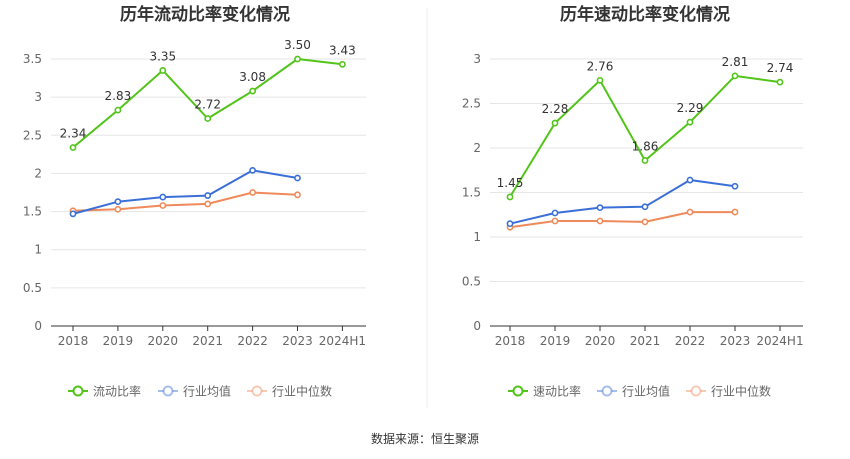 The height and width of the screenshot is (459, 850). Describe the element at coordinates (645, 146) in the screenshot. I see `data-label: 1.86` at that location.